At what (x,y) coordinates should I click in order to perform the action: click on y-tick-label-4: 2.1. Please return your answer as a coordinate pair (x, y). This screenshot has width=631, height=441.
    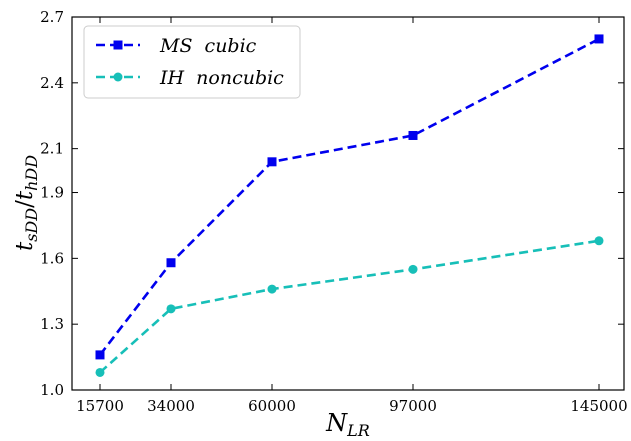
    Looking at the image, I should click on (52, 149).